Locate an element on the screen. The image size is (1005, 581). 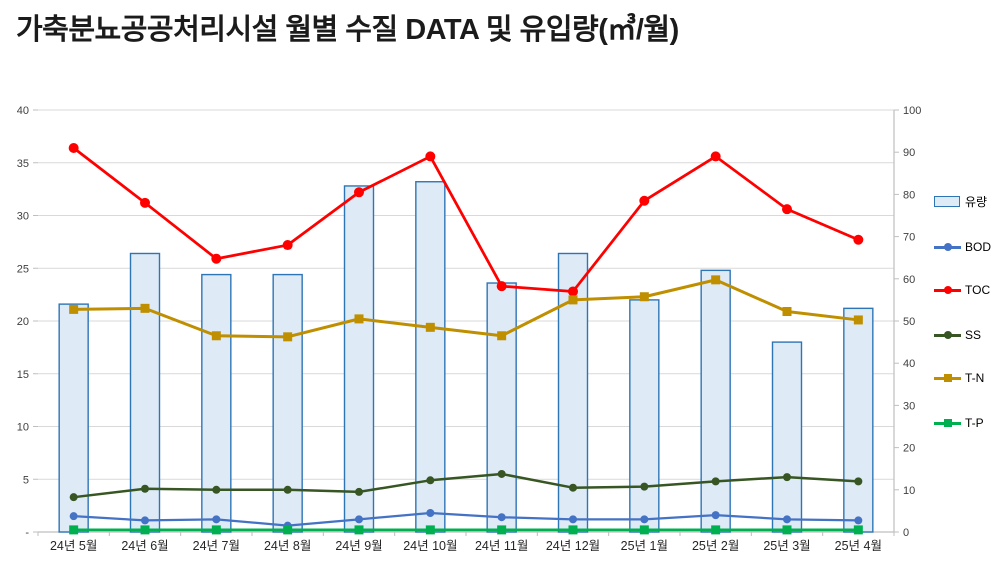
ss-line-swatch-icon is located at coordinates (947, 335).